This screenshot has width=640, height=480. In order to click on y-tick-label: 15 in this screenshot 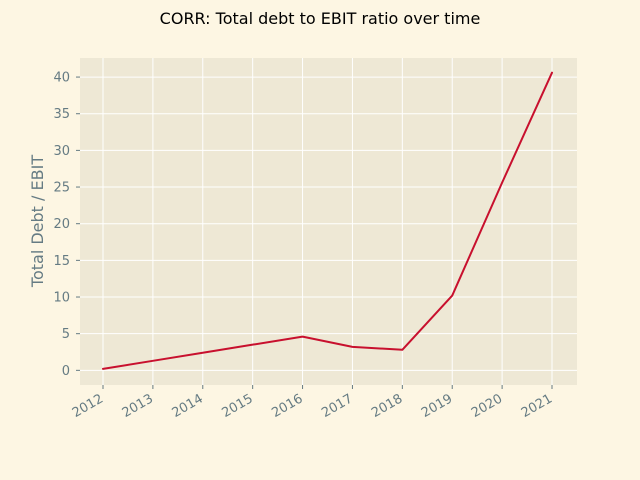, I will do `click(61, 261)`.